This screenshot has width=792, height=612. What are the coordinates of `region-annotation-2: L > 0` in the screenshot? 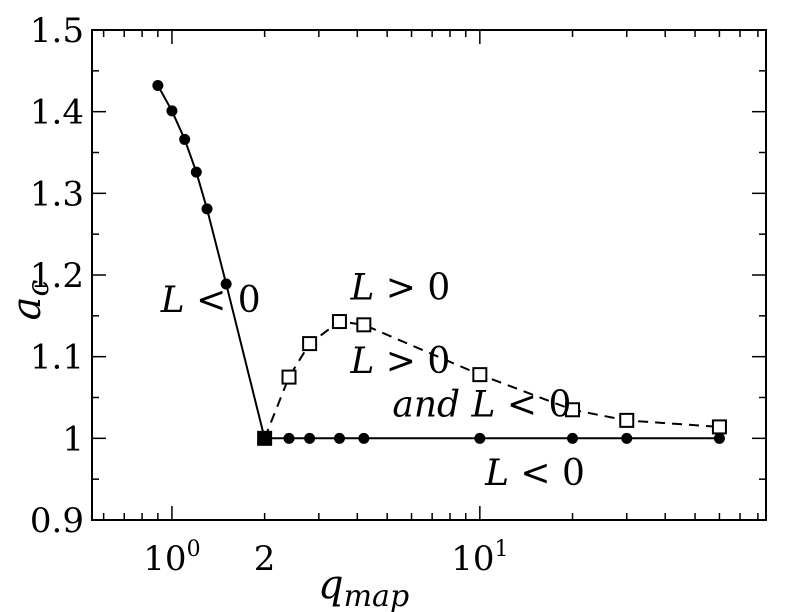 It's located at (399, 288).